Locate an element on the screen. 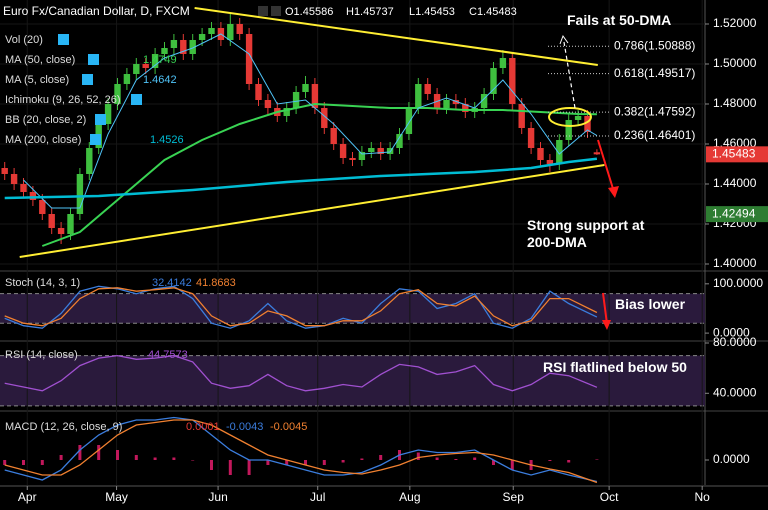  price-tag-label: 1.45483 is located at coordinates (734, 154).